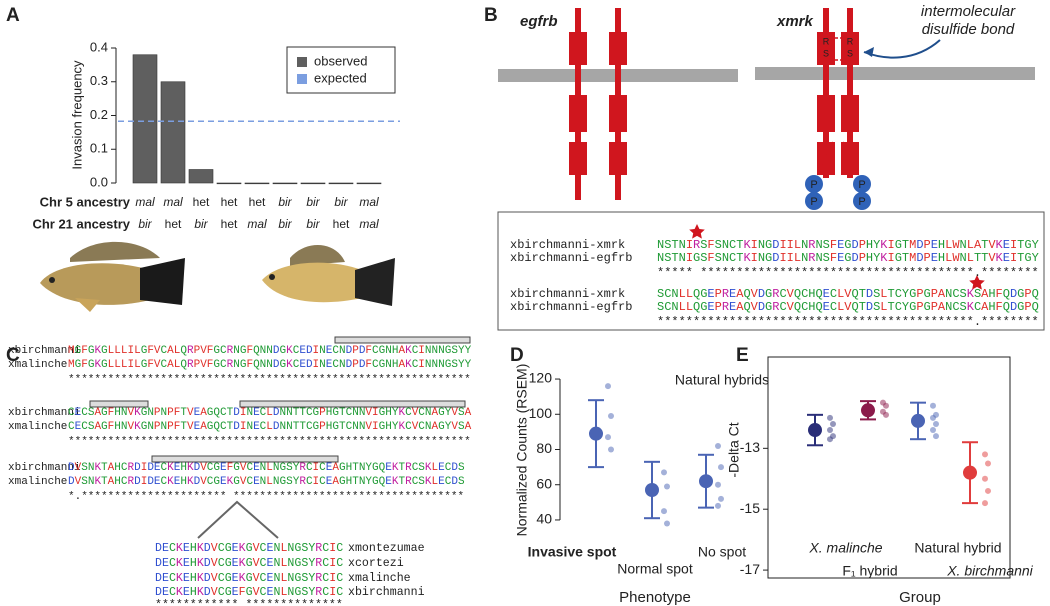 Image resolution: width=1050 pixels, height=606 pixels. Describe the element at coordinates (71, 351) in the screenshot. I see `residue: M` at that location.